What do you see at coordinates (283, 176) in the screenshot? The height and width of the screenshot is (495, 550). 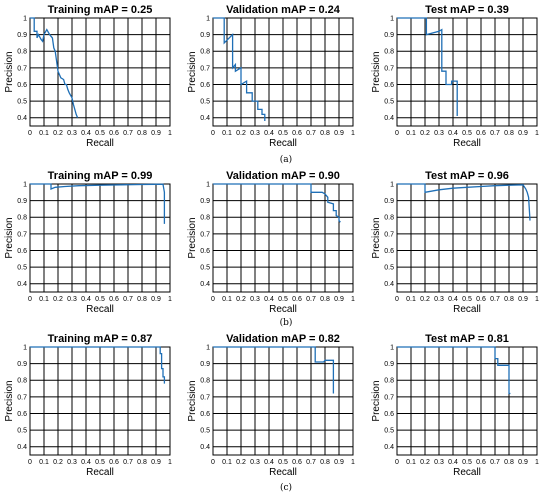 I see `chart-title: Validation mAP = 0.90` at bounding box center [283, 176].